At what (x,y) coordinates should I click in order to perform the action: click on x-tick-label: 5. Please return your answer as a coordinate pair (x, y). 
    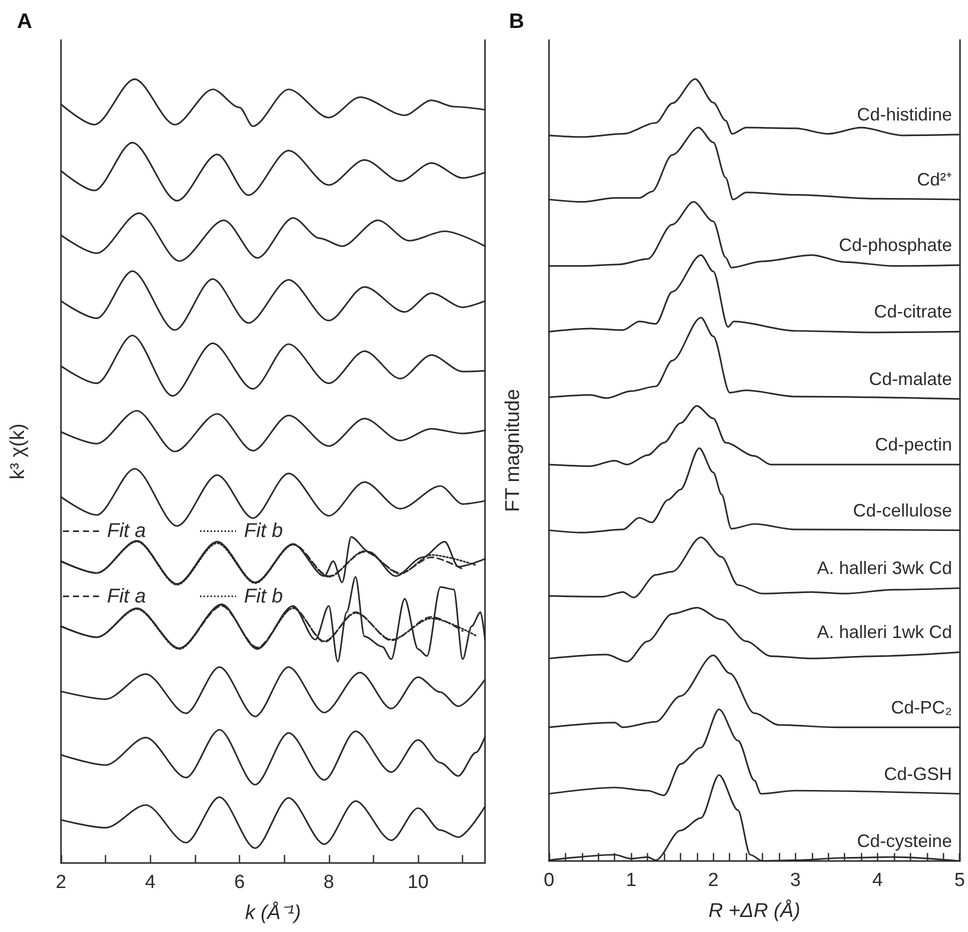
    Looking at the image, I should click on (960, 880).